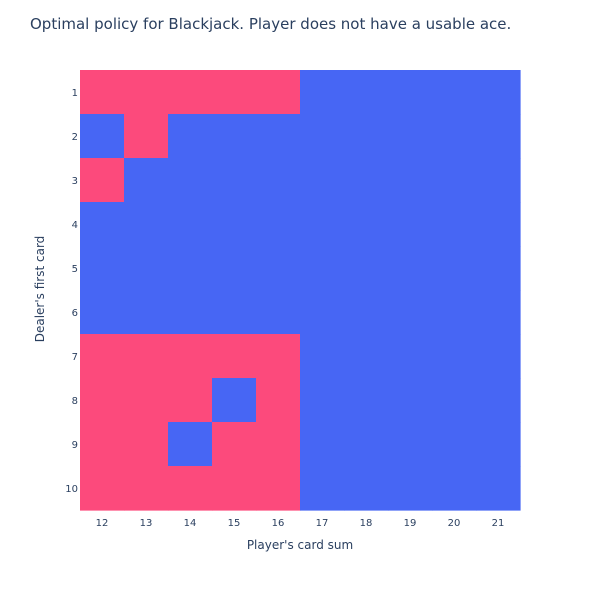  Describe the element at coordinates (300, 545) in the screenshot. I see `x-axis-title: Player's card sum` at that location.